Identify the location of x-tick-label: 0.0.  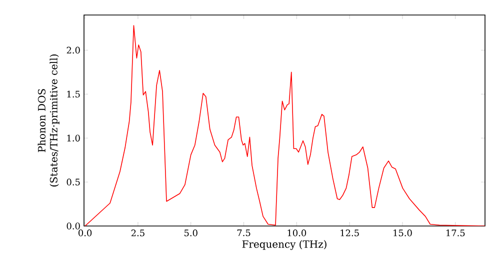
(85, 233).